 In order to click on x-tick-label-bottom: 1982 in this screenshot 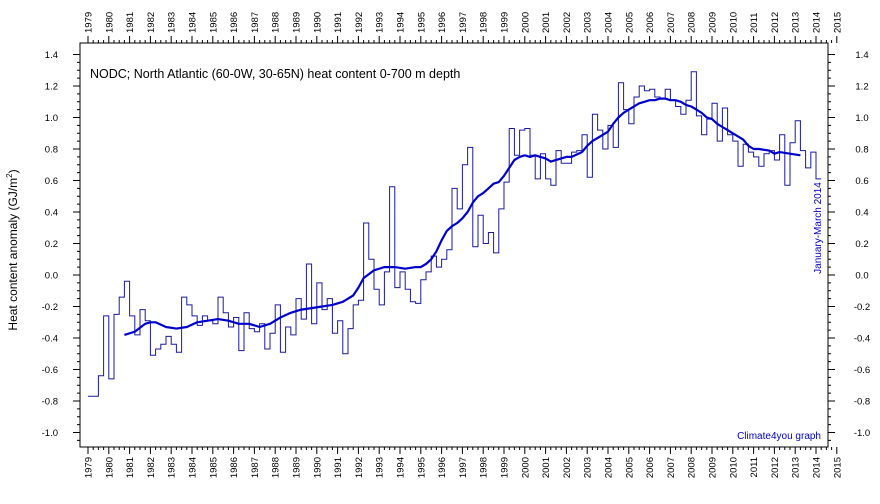, I will do `click(151, 467)`.